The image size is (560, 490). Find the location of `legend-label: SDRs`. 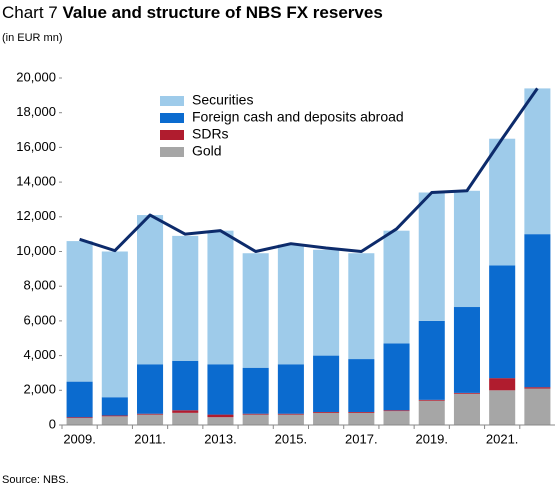

legend-label: SDRs is located at coordinates (210, 134).